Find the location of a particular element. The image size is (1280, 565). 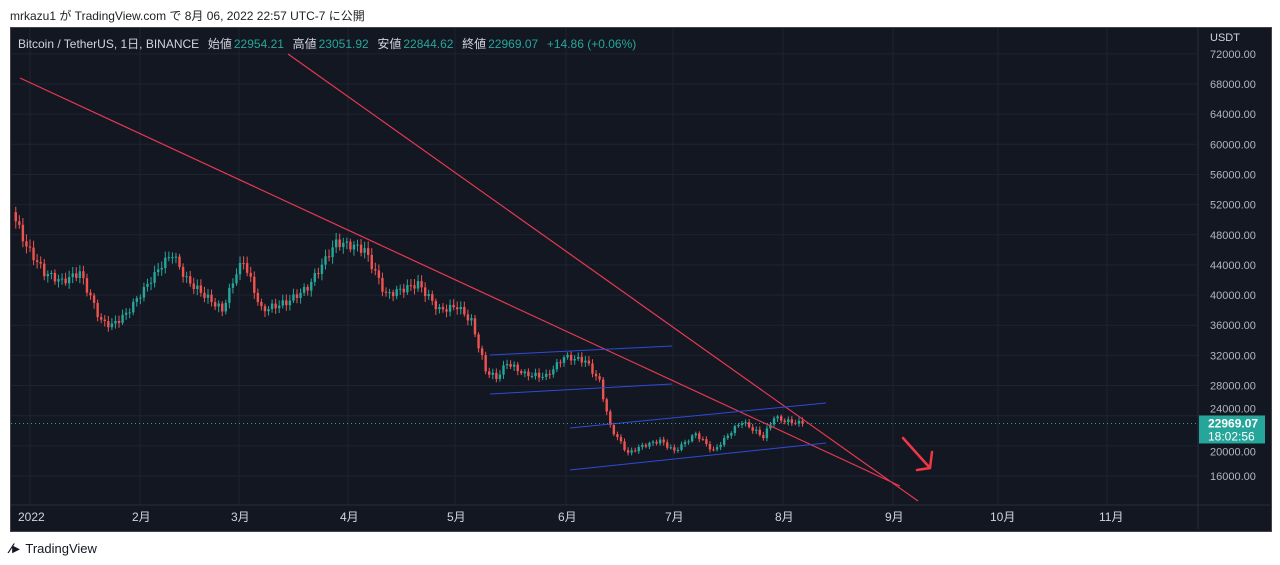

price-tick-label: 20000.00 is located at coordinates (1233, 452).